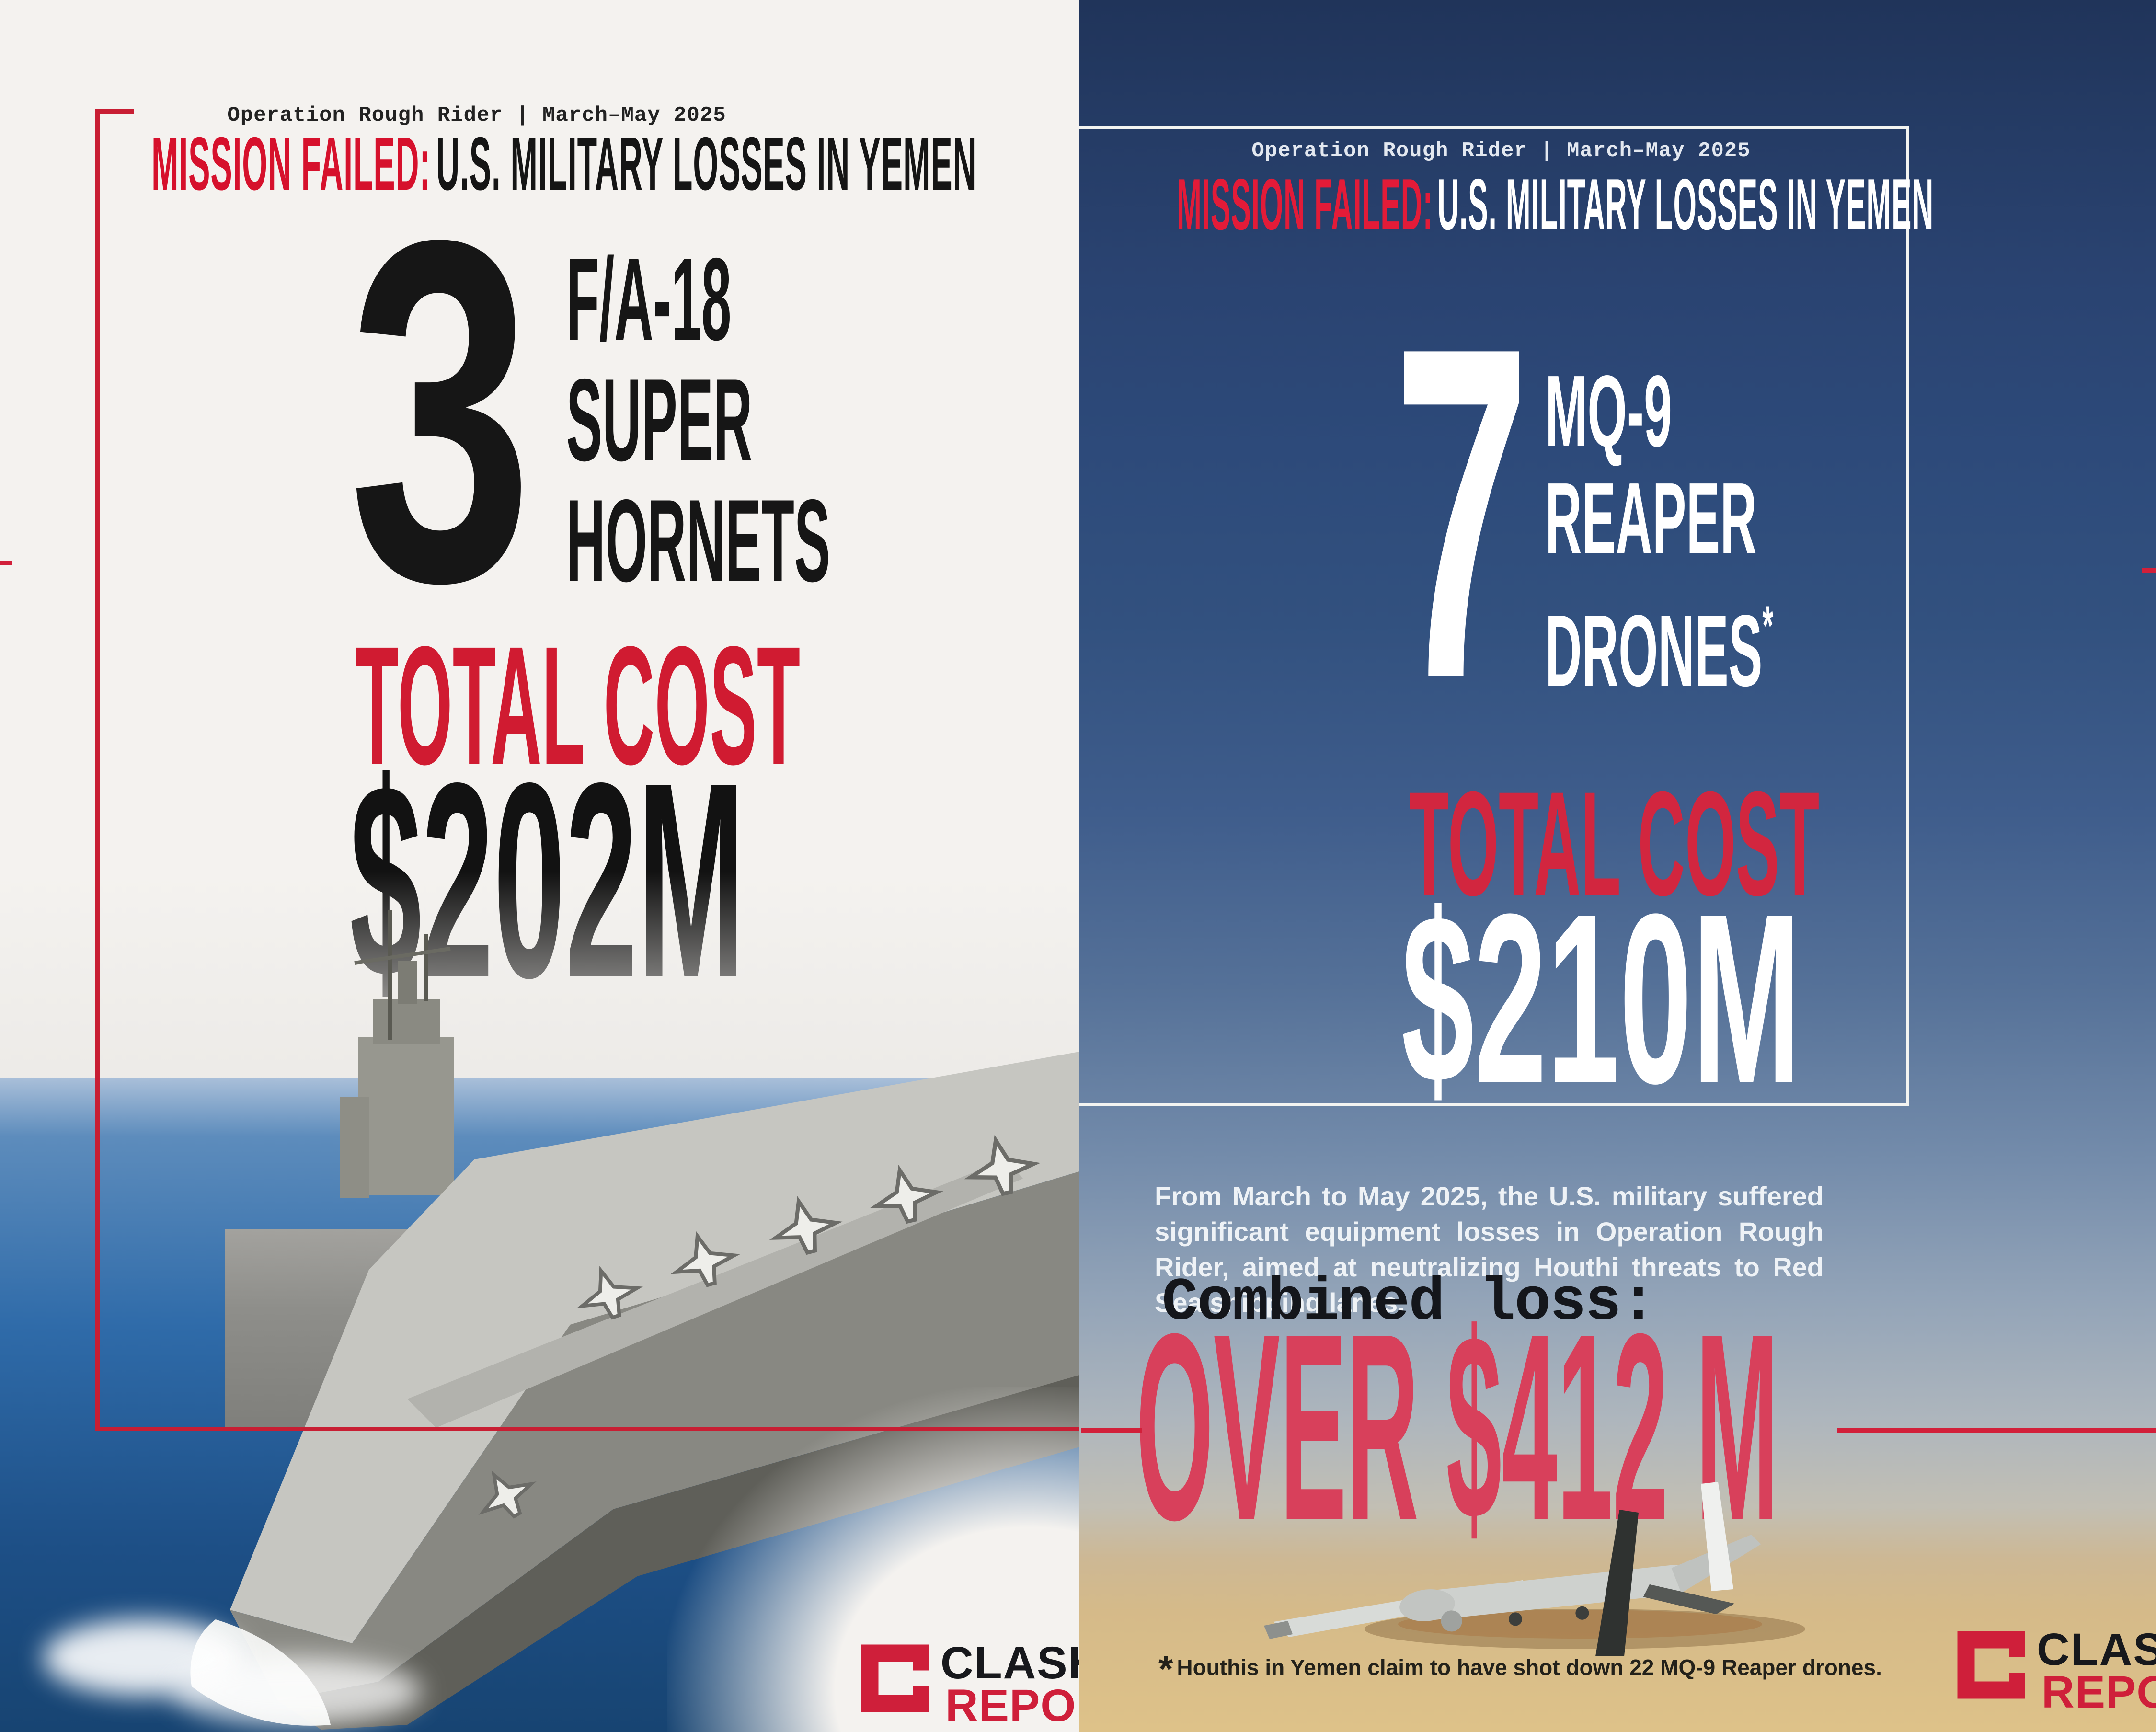 This screenshot has width=2156, height=1732. I want to click on right-total-cost-label: TOTAL COST, so click(1614, 843).